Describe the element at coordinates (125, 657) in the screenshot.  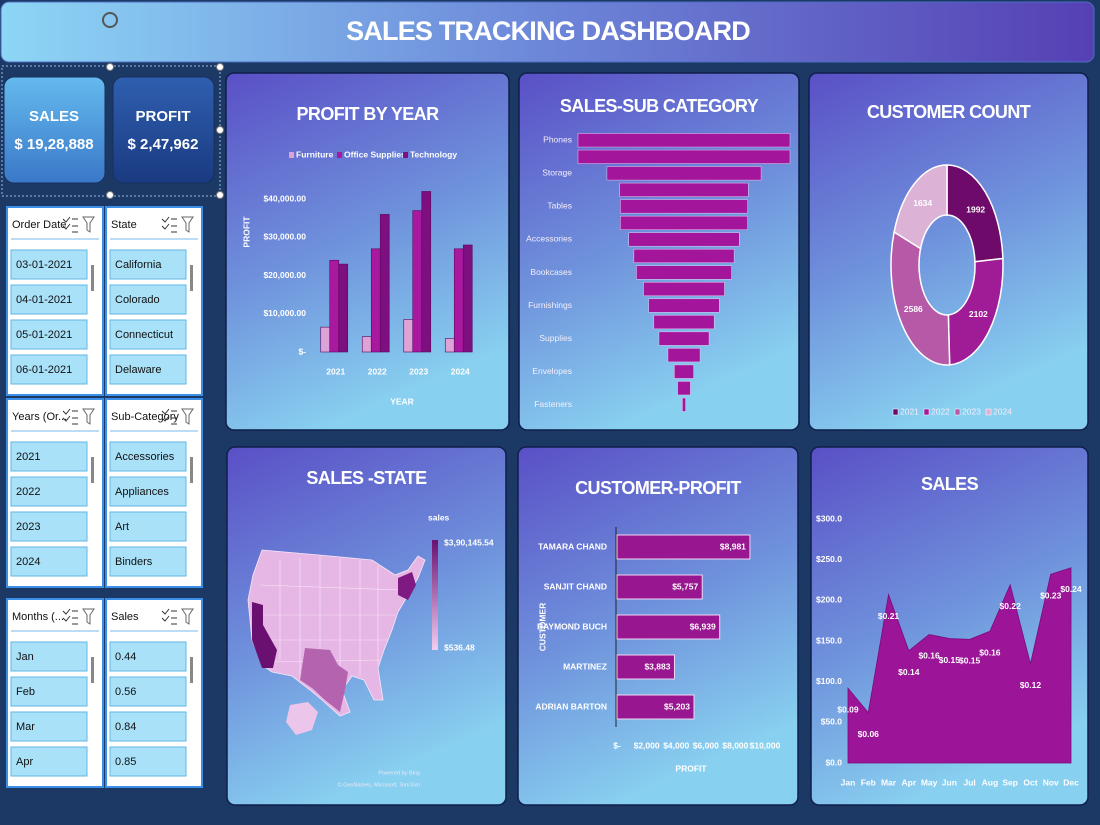
I see `slicer-item-label: 0.44` at that location.